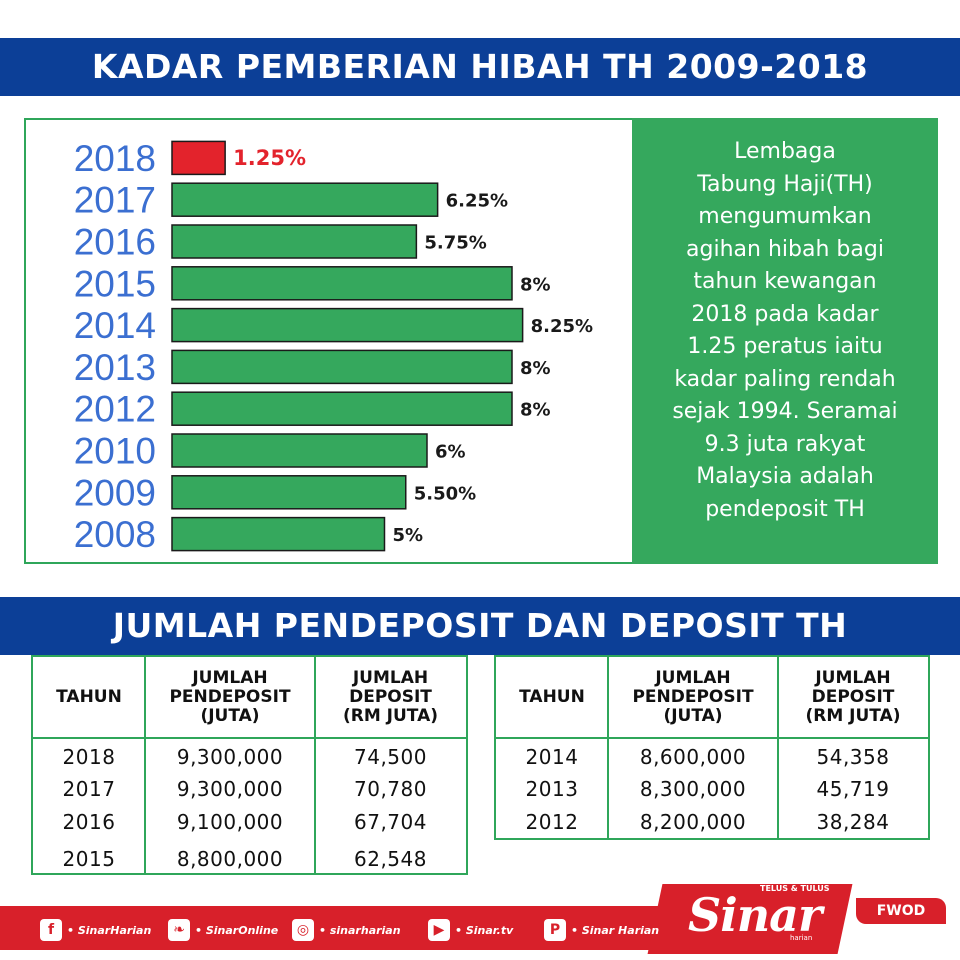  What do you see at coordinates (89, 859) in the screenshot?
I see `table-cell: 2015` at bounding box center [89, 859].